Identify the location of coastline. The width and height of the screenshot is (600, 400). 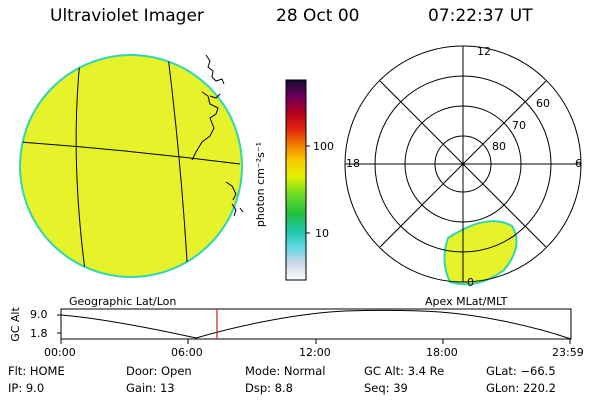
(217, 135).